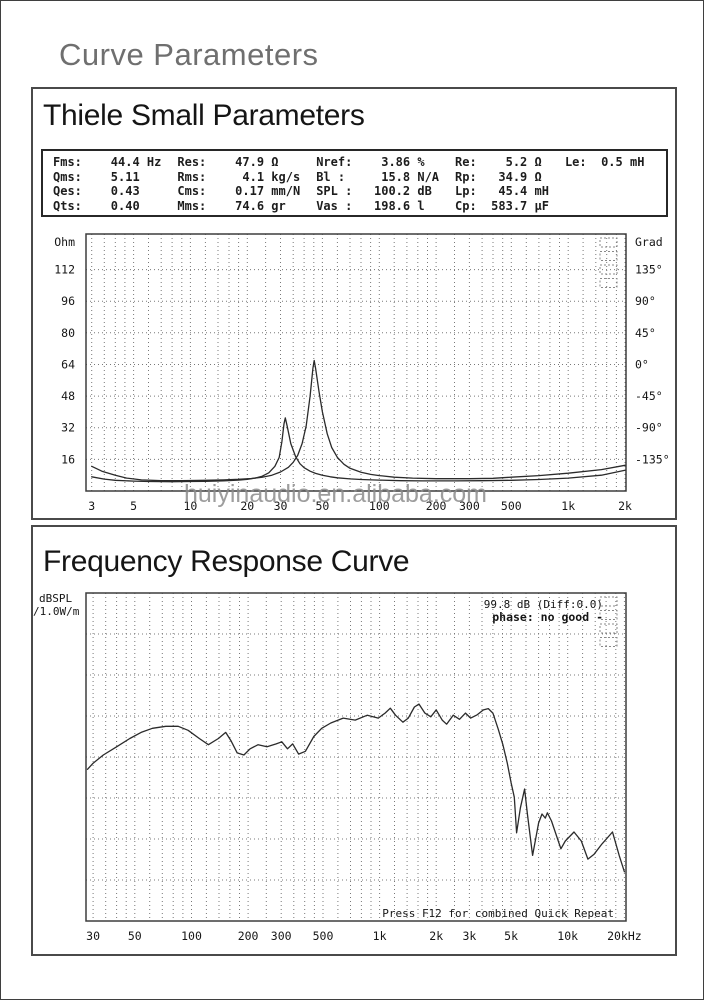  What do you see at coordinates (55, 598) in the screenshot?
I see `svg-text: dBSPL` at bounding box center [55, 598].